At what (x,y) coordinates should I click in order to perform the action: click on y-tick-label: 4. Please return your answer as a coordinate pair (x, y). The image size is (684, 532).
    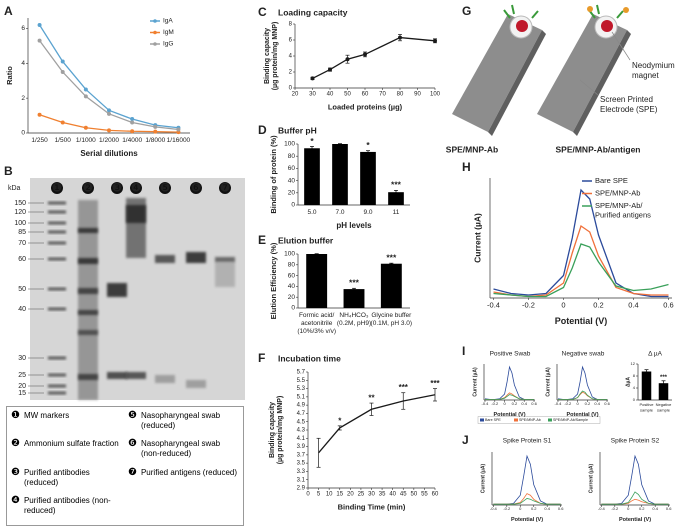
    Looking at the image, I should click on (634, 387).